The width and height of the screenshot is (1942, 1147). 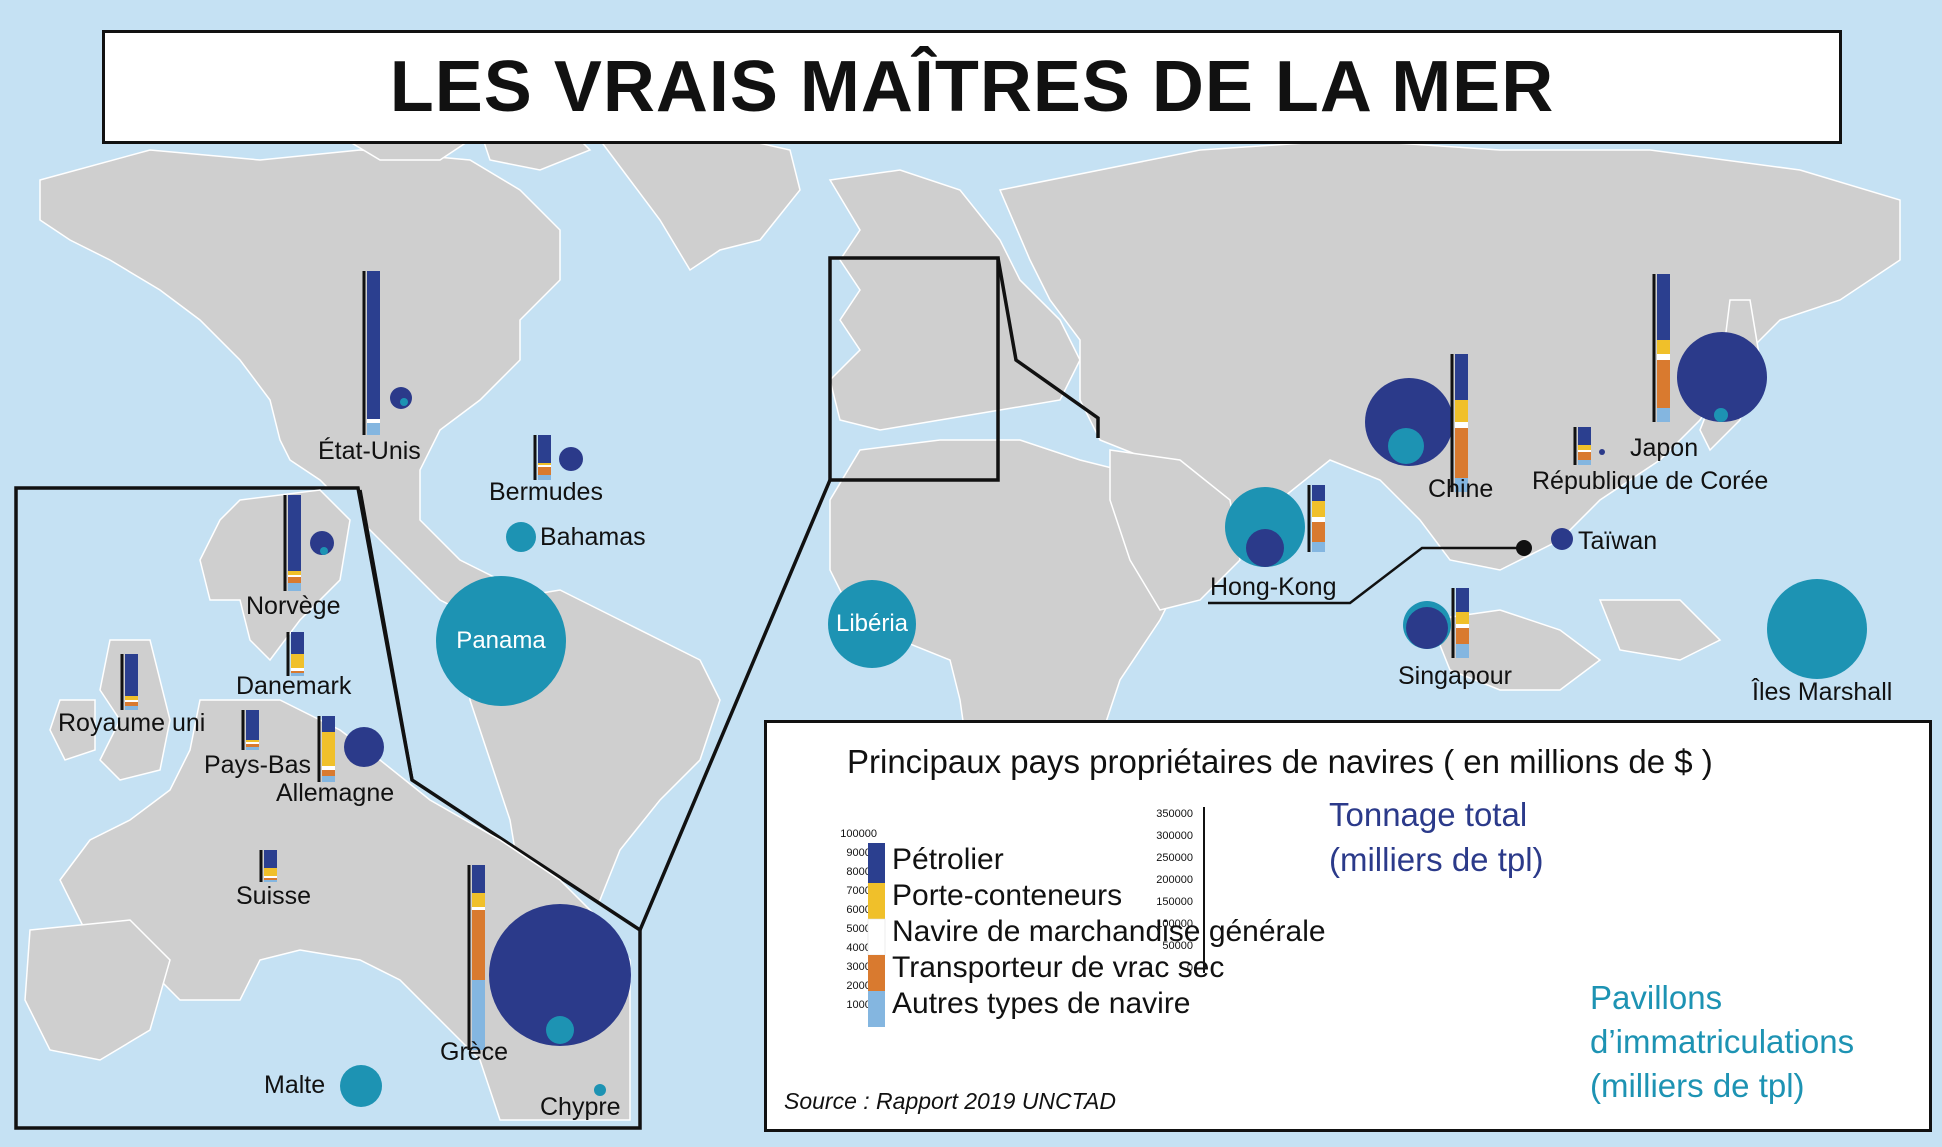 I want to click on tonnage-circle-etats-unis, so click(x=401, y=398).